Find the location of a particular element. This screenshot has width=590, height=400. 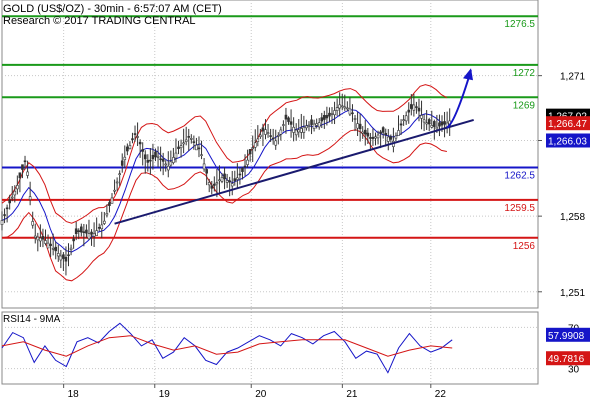

price-tag: 1,266.47 is located at coordinates (567, 124).